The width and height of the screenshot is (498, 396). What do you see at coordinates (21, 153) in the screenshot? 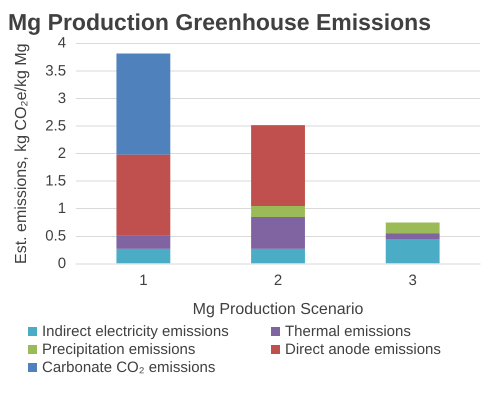
I see `y-axis-title: Est. emissions, kg CO₂e/kg Mg` at bounding box center [21, 153].